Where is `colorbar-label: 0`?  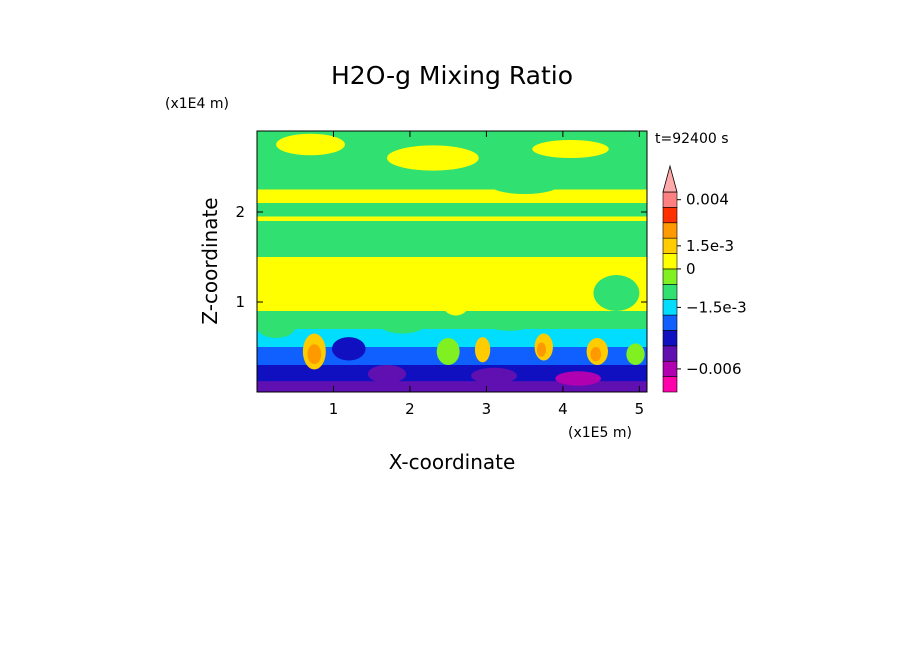
colorbar-label: 0 is located at coordinates (691, 269).